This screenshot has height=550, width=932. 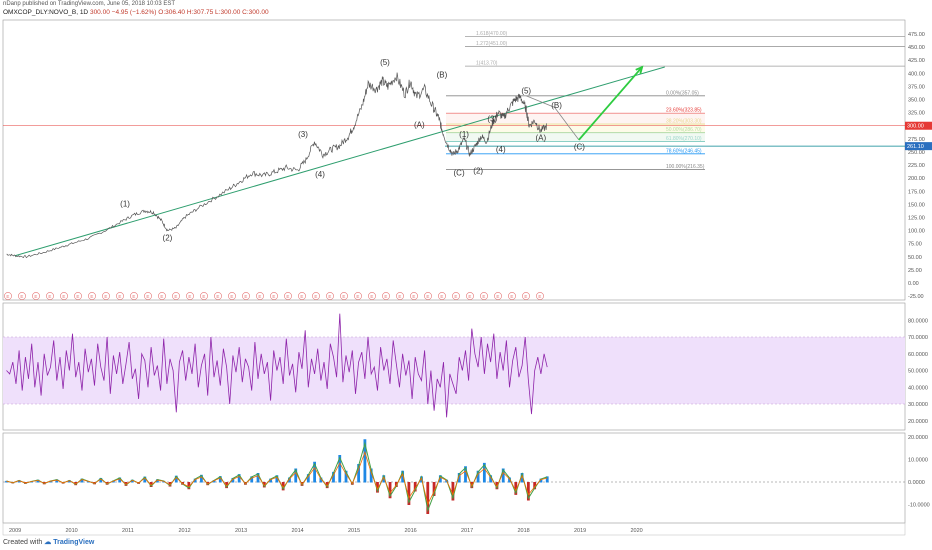 I want to click on extension-label: 1.272(451.00), so click(x=491, y=44).